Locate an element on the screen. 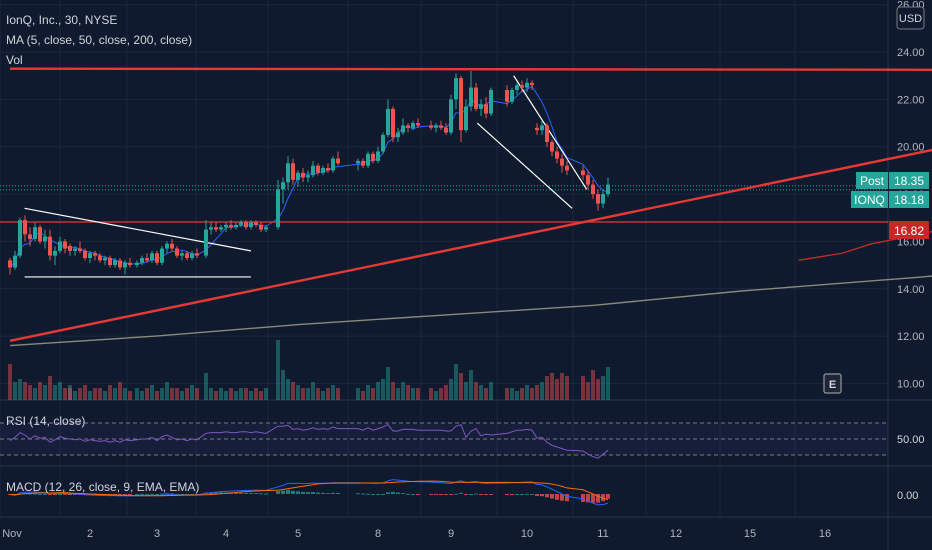  ma-legend: MA (5, close, 50, close, 200, close) is located at coordinates (99, 40).